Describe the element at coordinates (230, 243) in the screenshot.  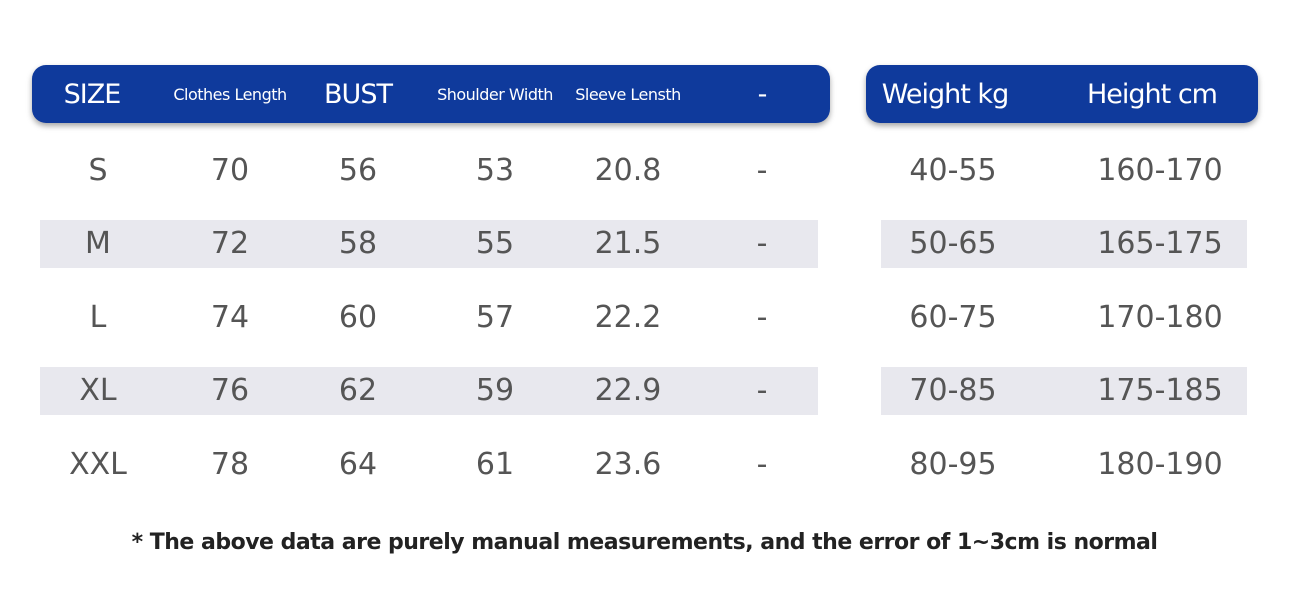
I see `table-cell: 72` at that location.